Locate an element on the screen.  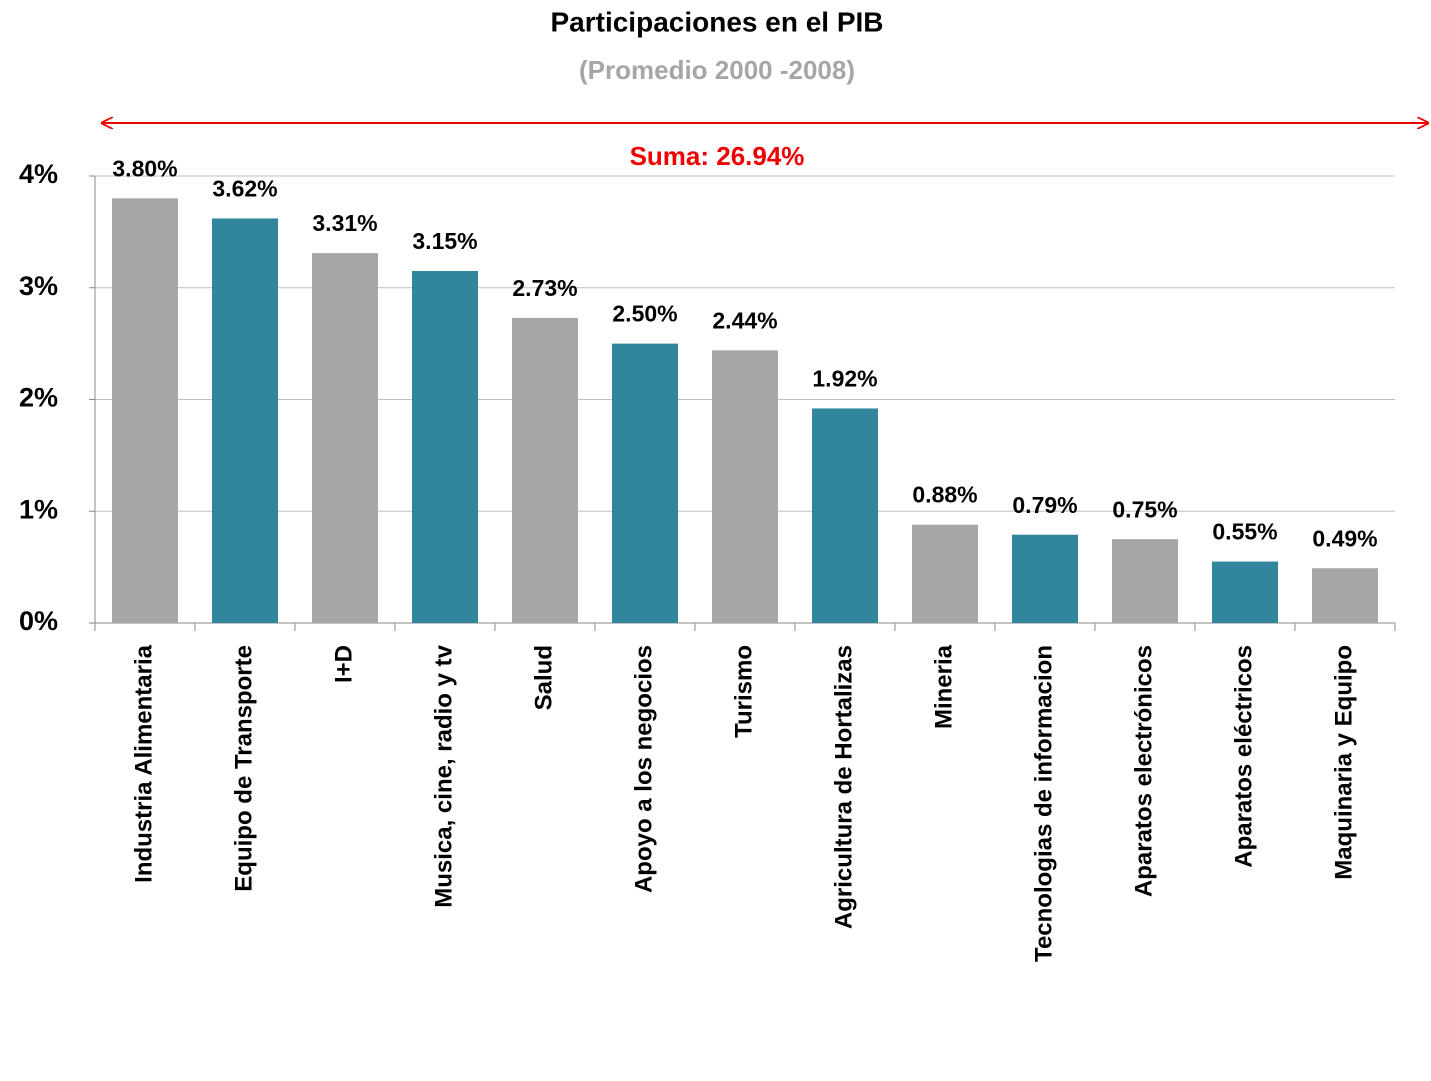
x-tick-label: Equipo de Transporte is located at coordinates (243, 768).